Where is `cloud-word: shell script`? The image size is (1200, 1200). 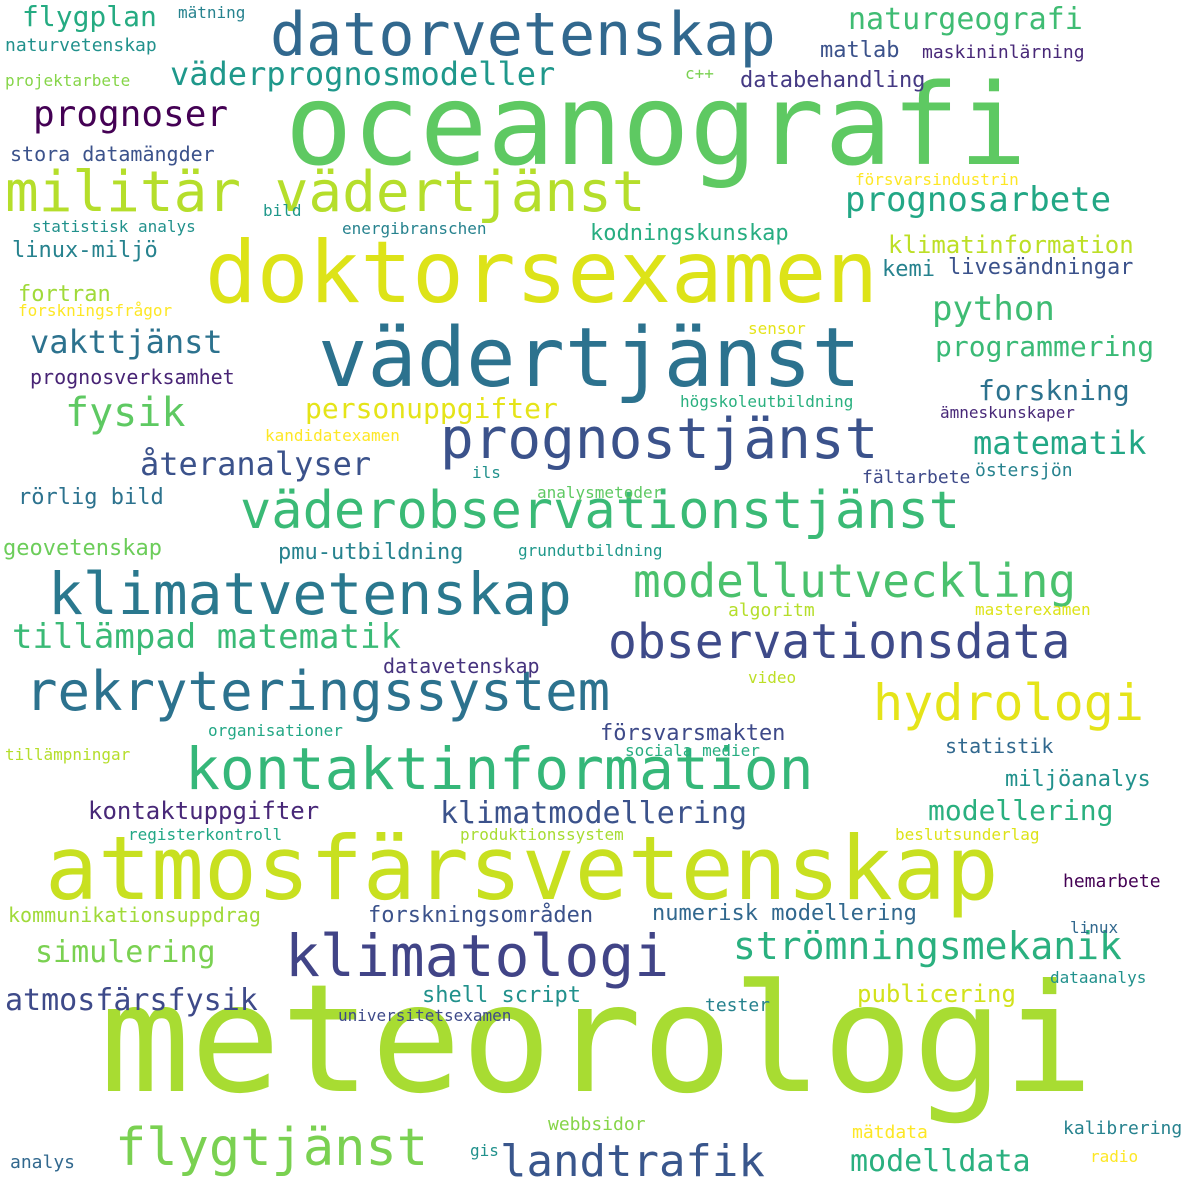
cloud-word: shell script is located at coordinates (501, 995).